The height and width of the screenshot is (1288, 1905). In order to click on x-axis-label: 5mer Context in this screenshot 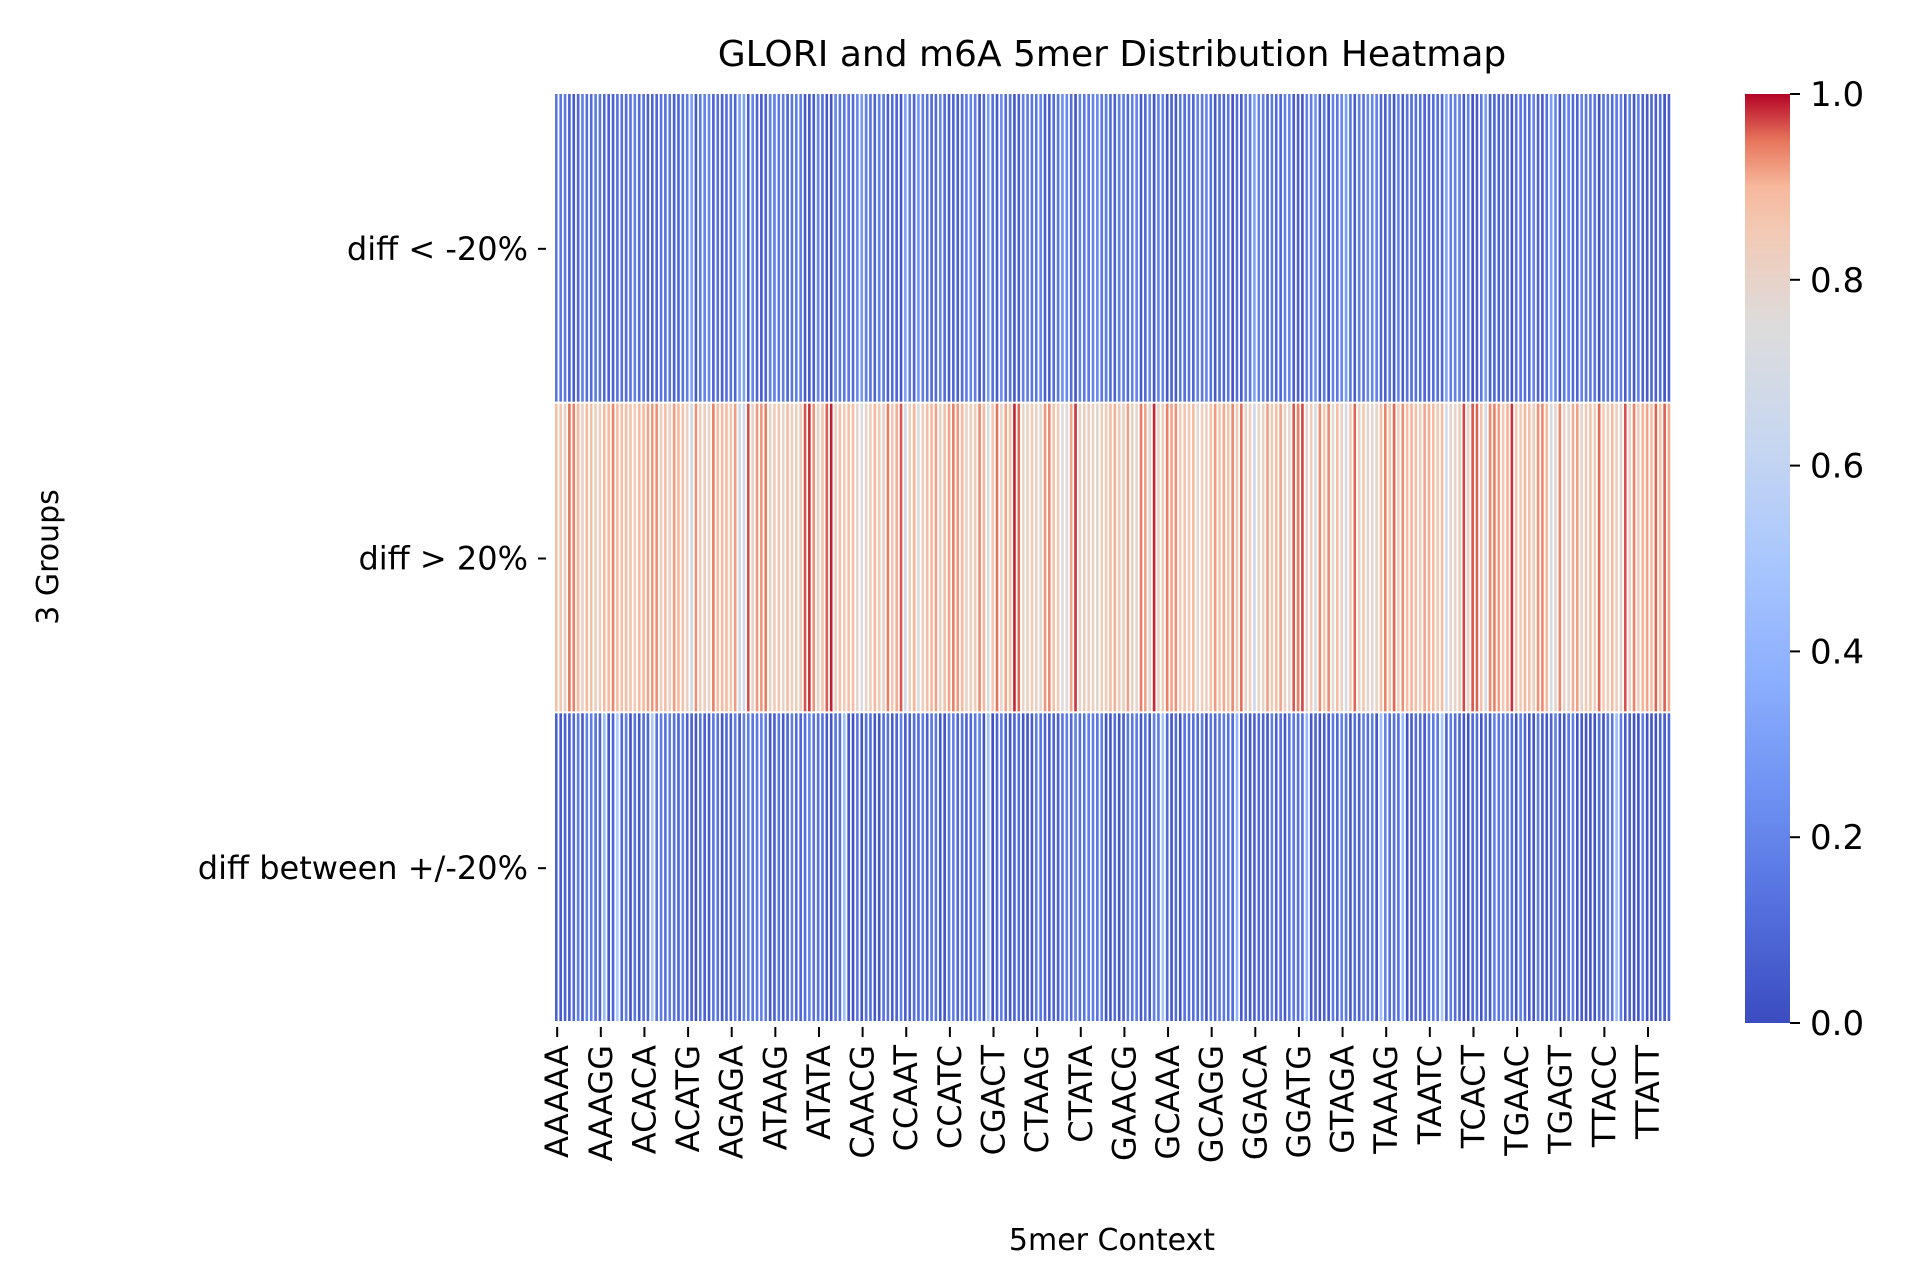, I will do `click(1112, 1240)`.